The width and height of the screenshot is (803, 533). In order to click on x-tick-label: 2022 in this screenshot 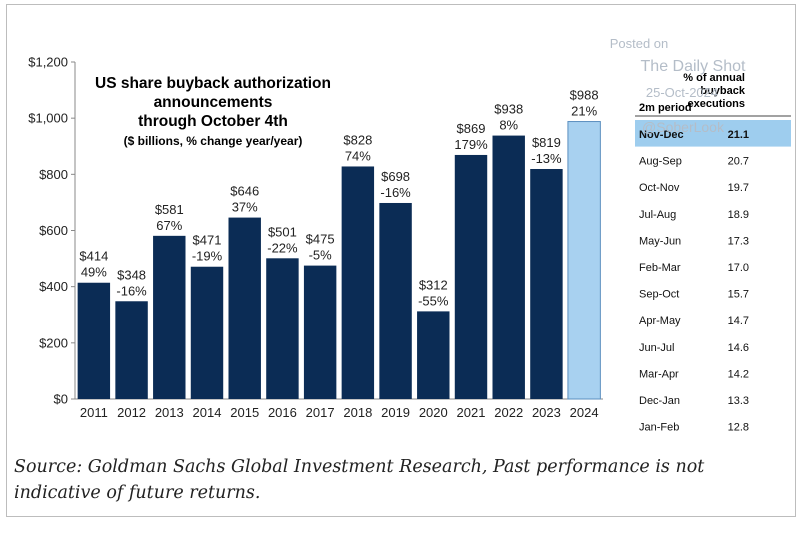, I will do `click(508, 412)`.